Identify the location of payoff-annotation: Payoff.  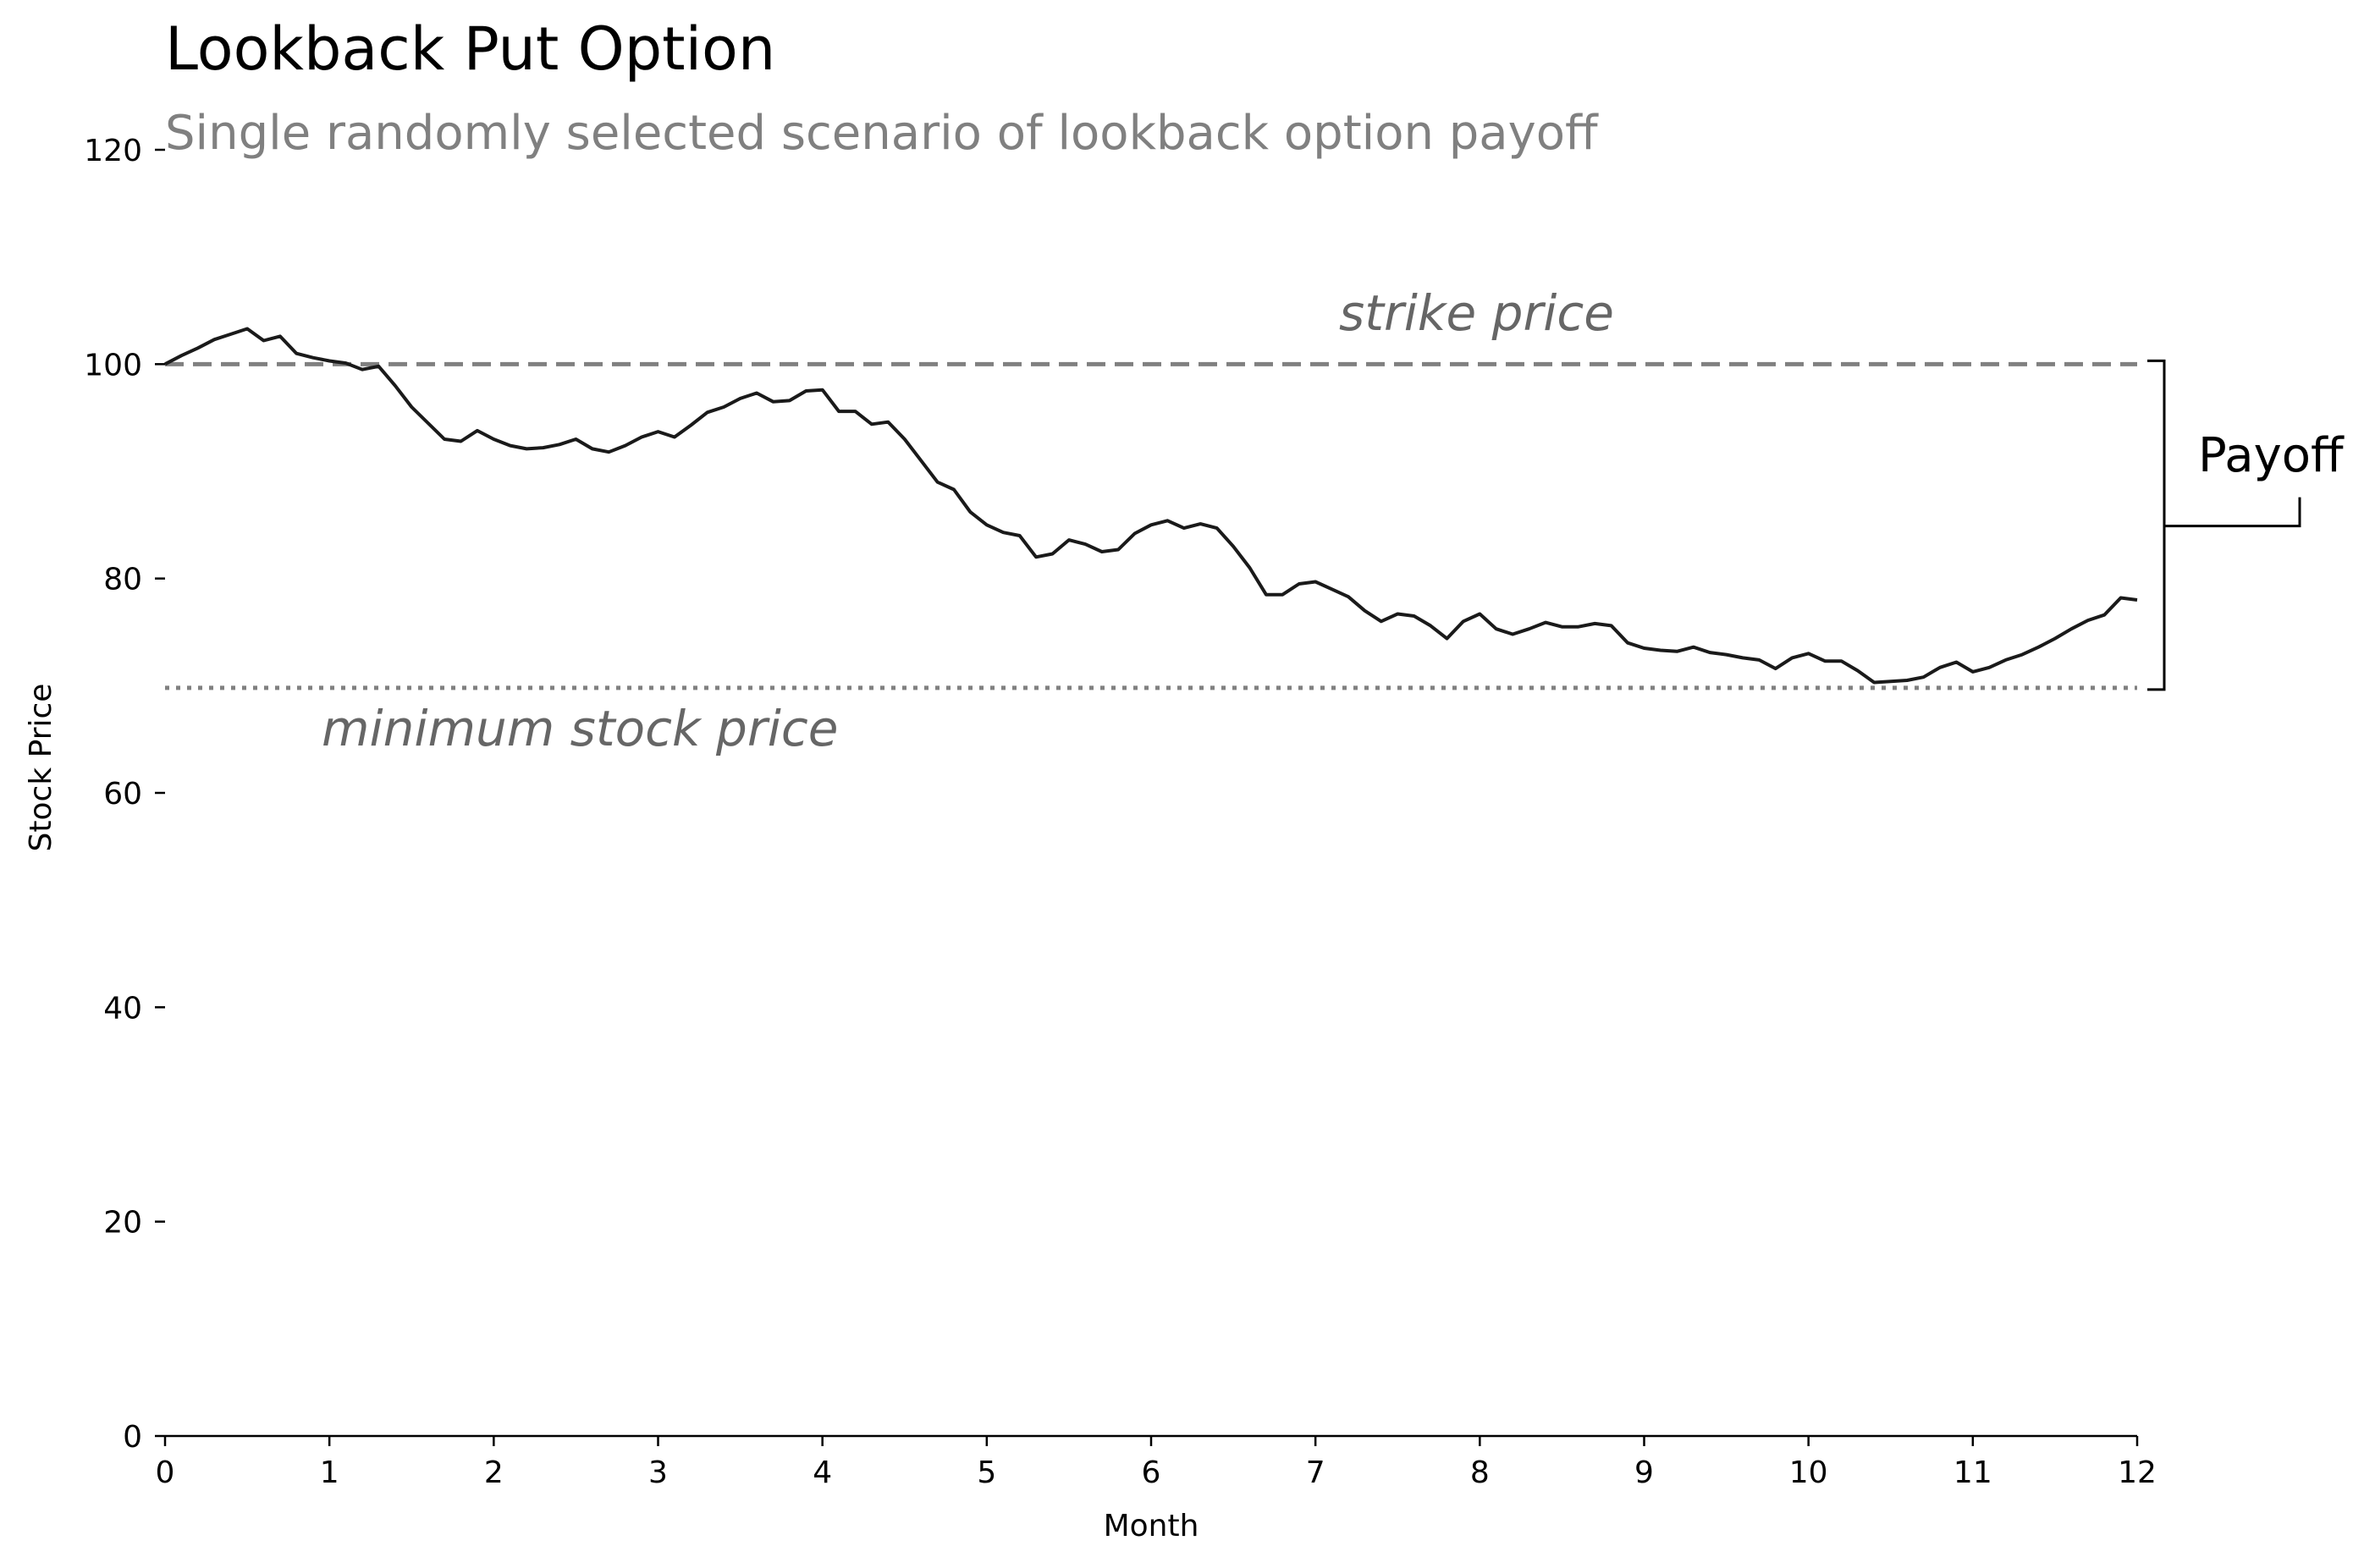
(2271, 455).